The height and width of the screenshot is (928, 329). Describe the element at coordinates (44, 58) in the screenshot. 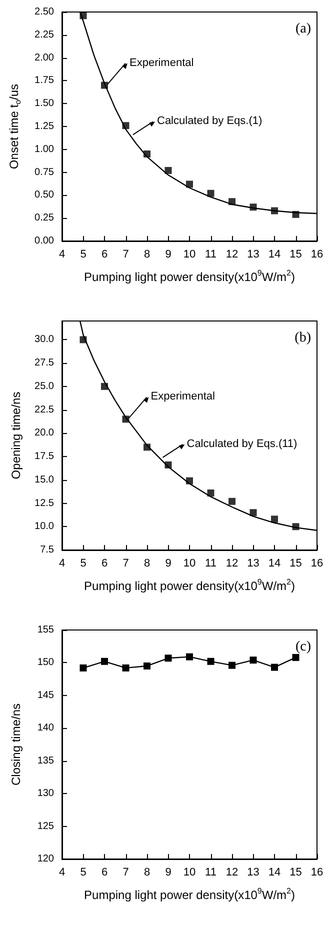

I see `y-tick-label: 2.00` at that location.